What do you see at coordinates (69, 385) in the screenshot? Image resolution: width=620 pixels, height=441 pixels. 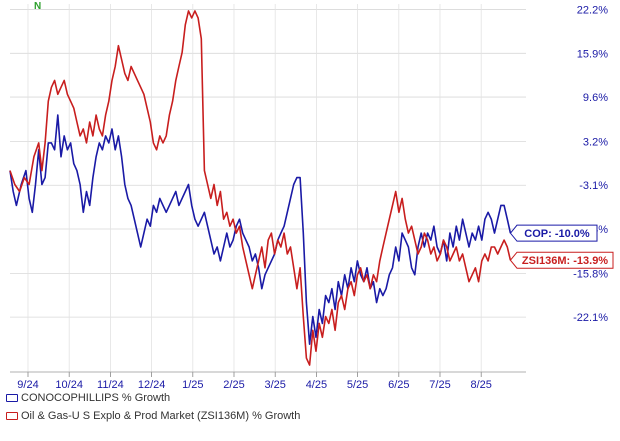 I see `x-tick-label: 10/24` at bounding box center [69, 385].